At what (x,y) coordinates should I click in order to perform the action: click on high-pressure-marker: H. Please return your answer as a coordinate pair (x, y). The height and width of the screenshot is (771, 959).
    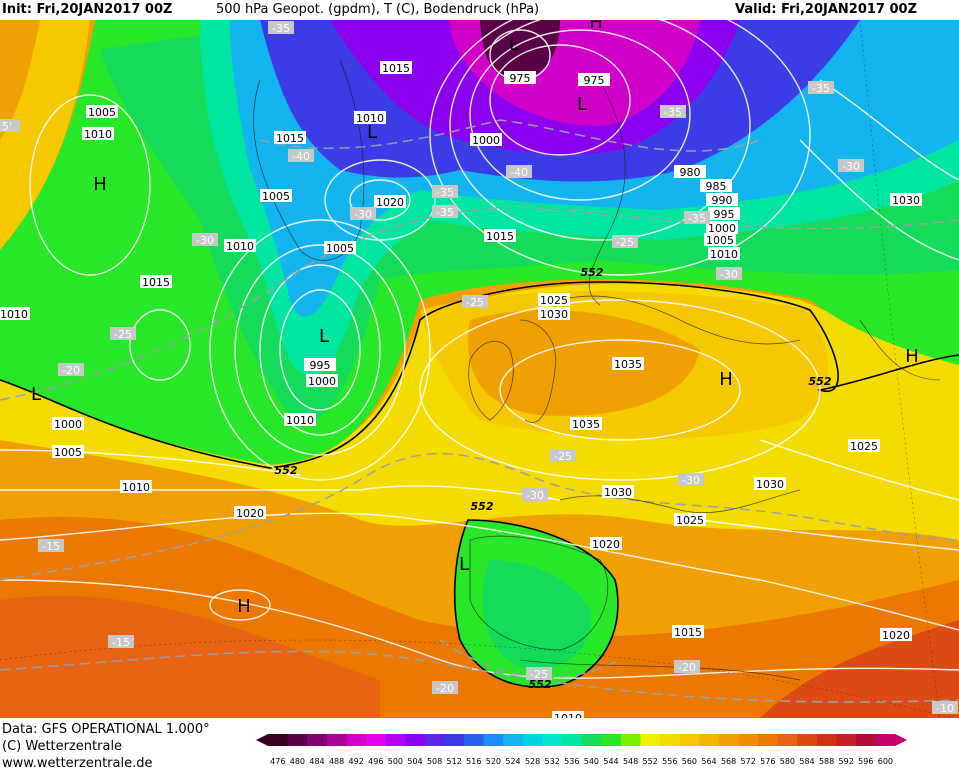
    Looking at the image, I should click on (100, 184).